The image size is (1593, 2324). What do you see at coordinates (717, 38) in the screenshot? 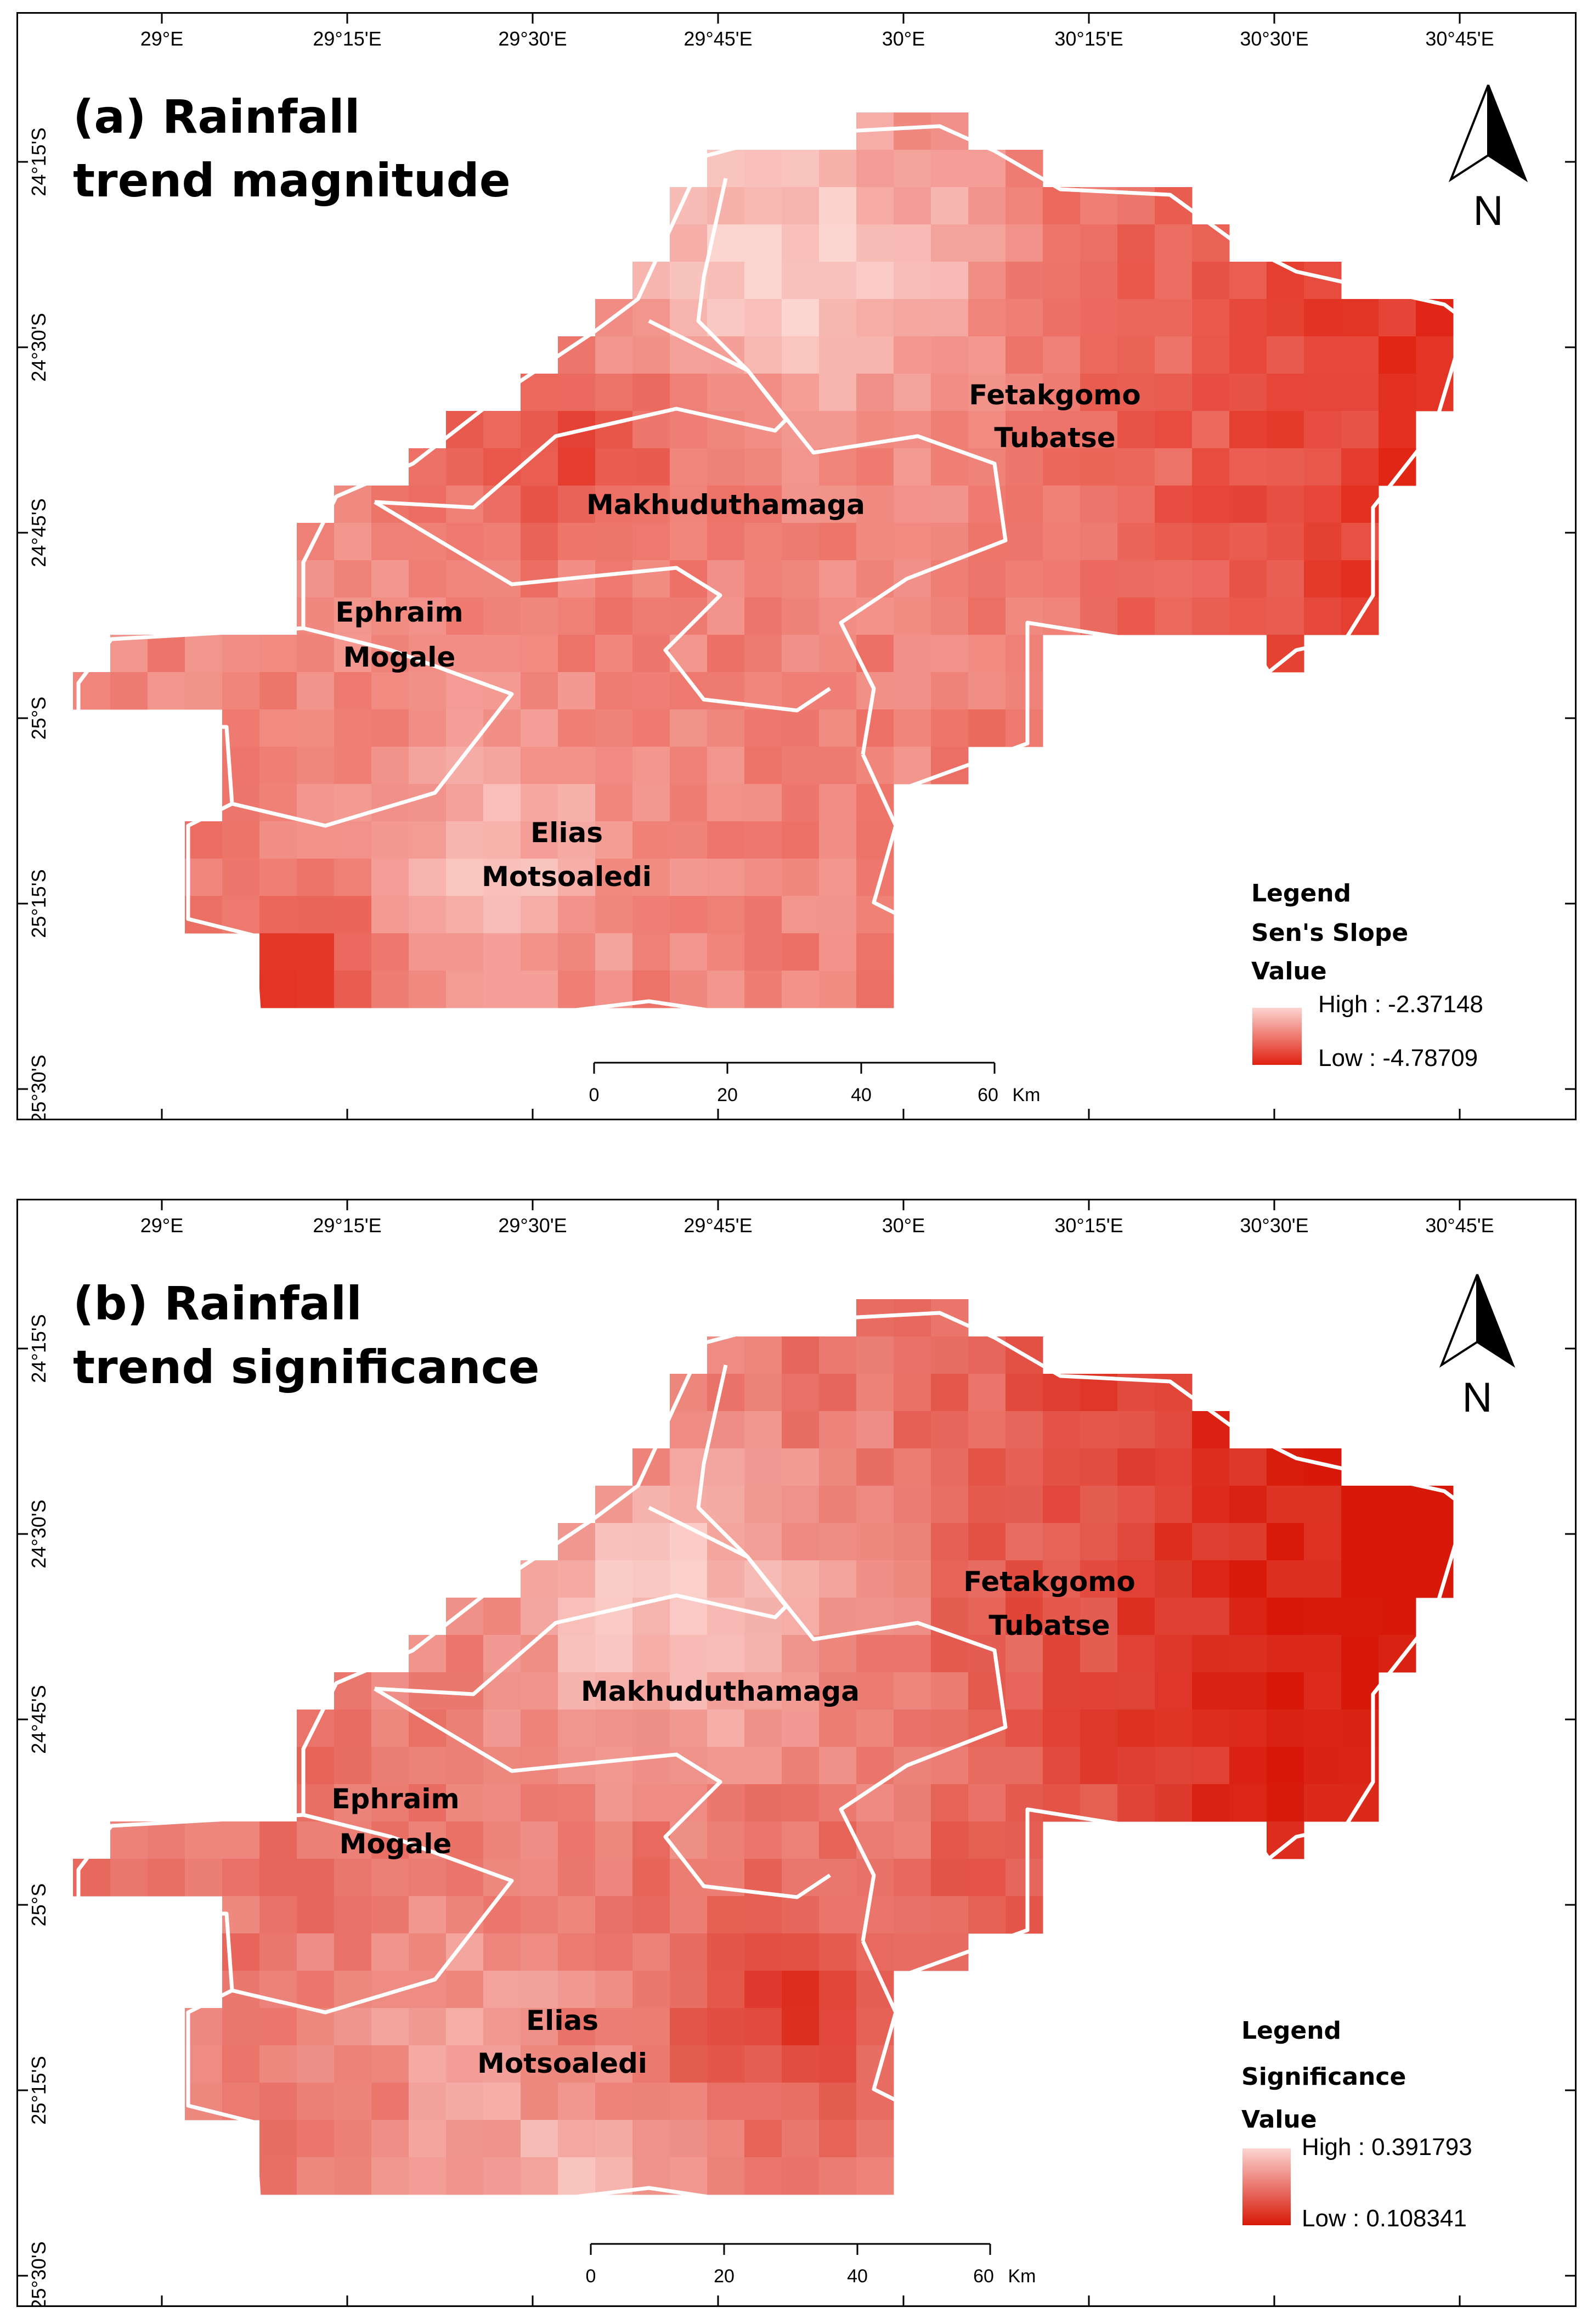
I see `lon-label: 29°45'E` at bounding box center [717, 38].